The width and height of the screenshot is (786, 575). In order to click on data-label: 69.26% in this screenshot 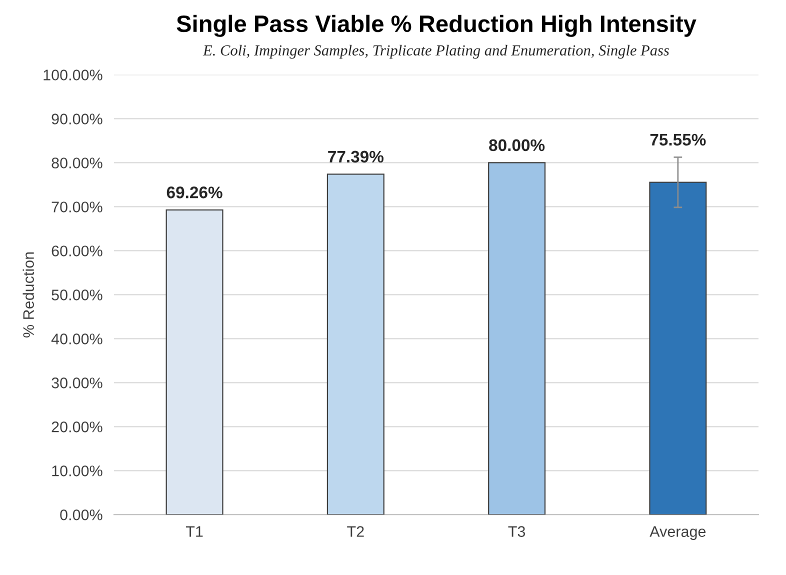, I will do `click(194, 192)`.